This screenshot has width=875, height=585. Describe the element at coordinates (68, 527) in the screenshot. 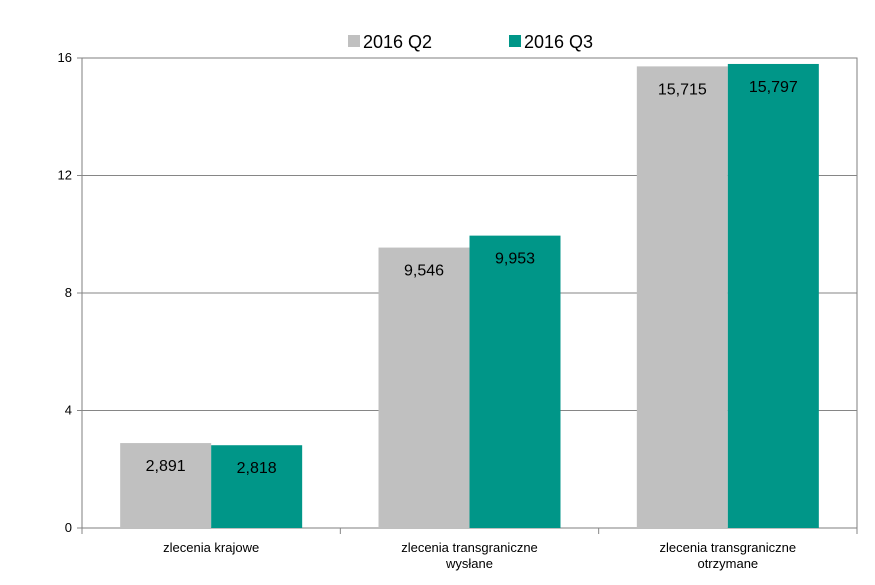

I see `y-tick-label: 0` at that location.